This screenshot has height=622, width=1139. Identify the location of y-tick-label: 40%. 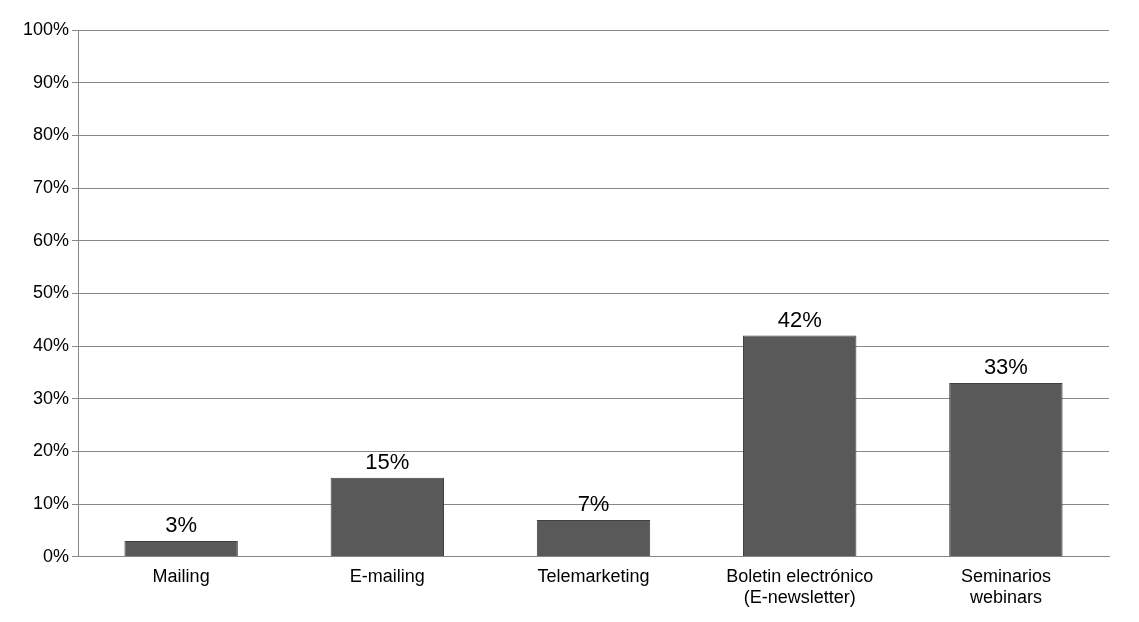
(51, 345).